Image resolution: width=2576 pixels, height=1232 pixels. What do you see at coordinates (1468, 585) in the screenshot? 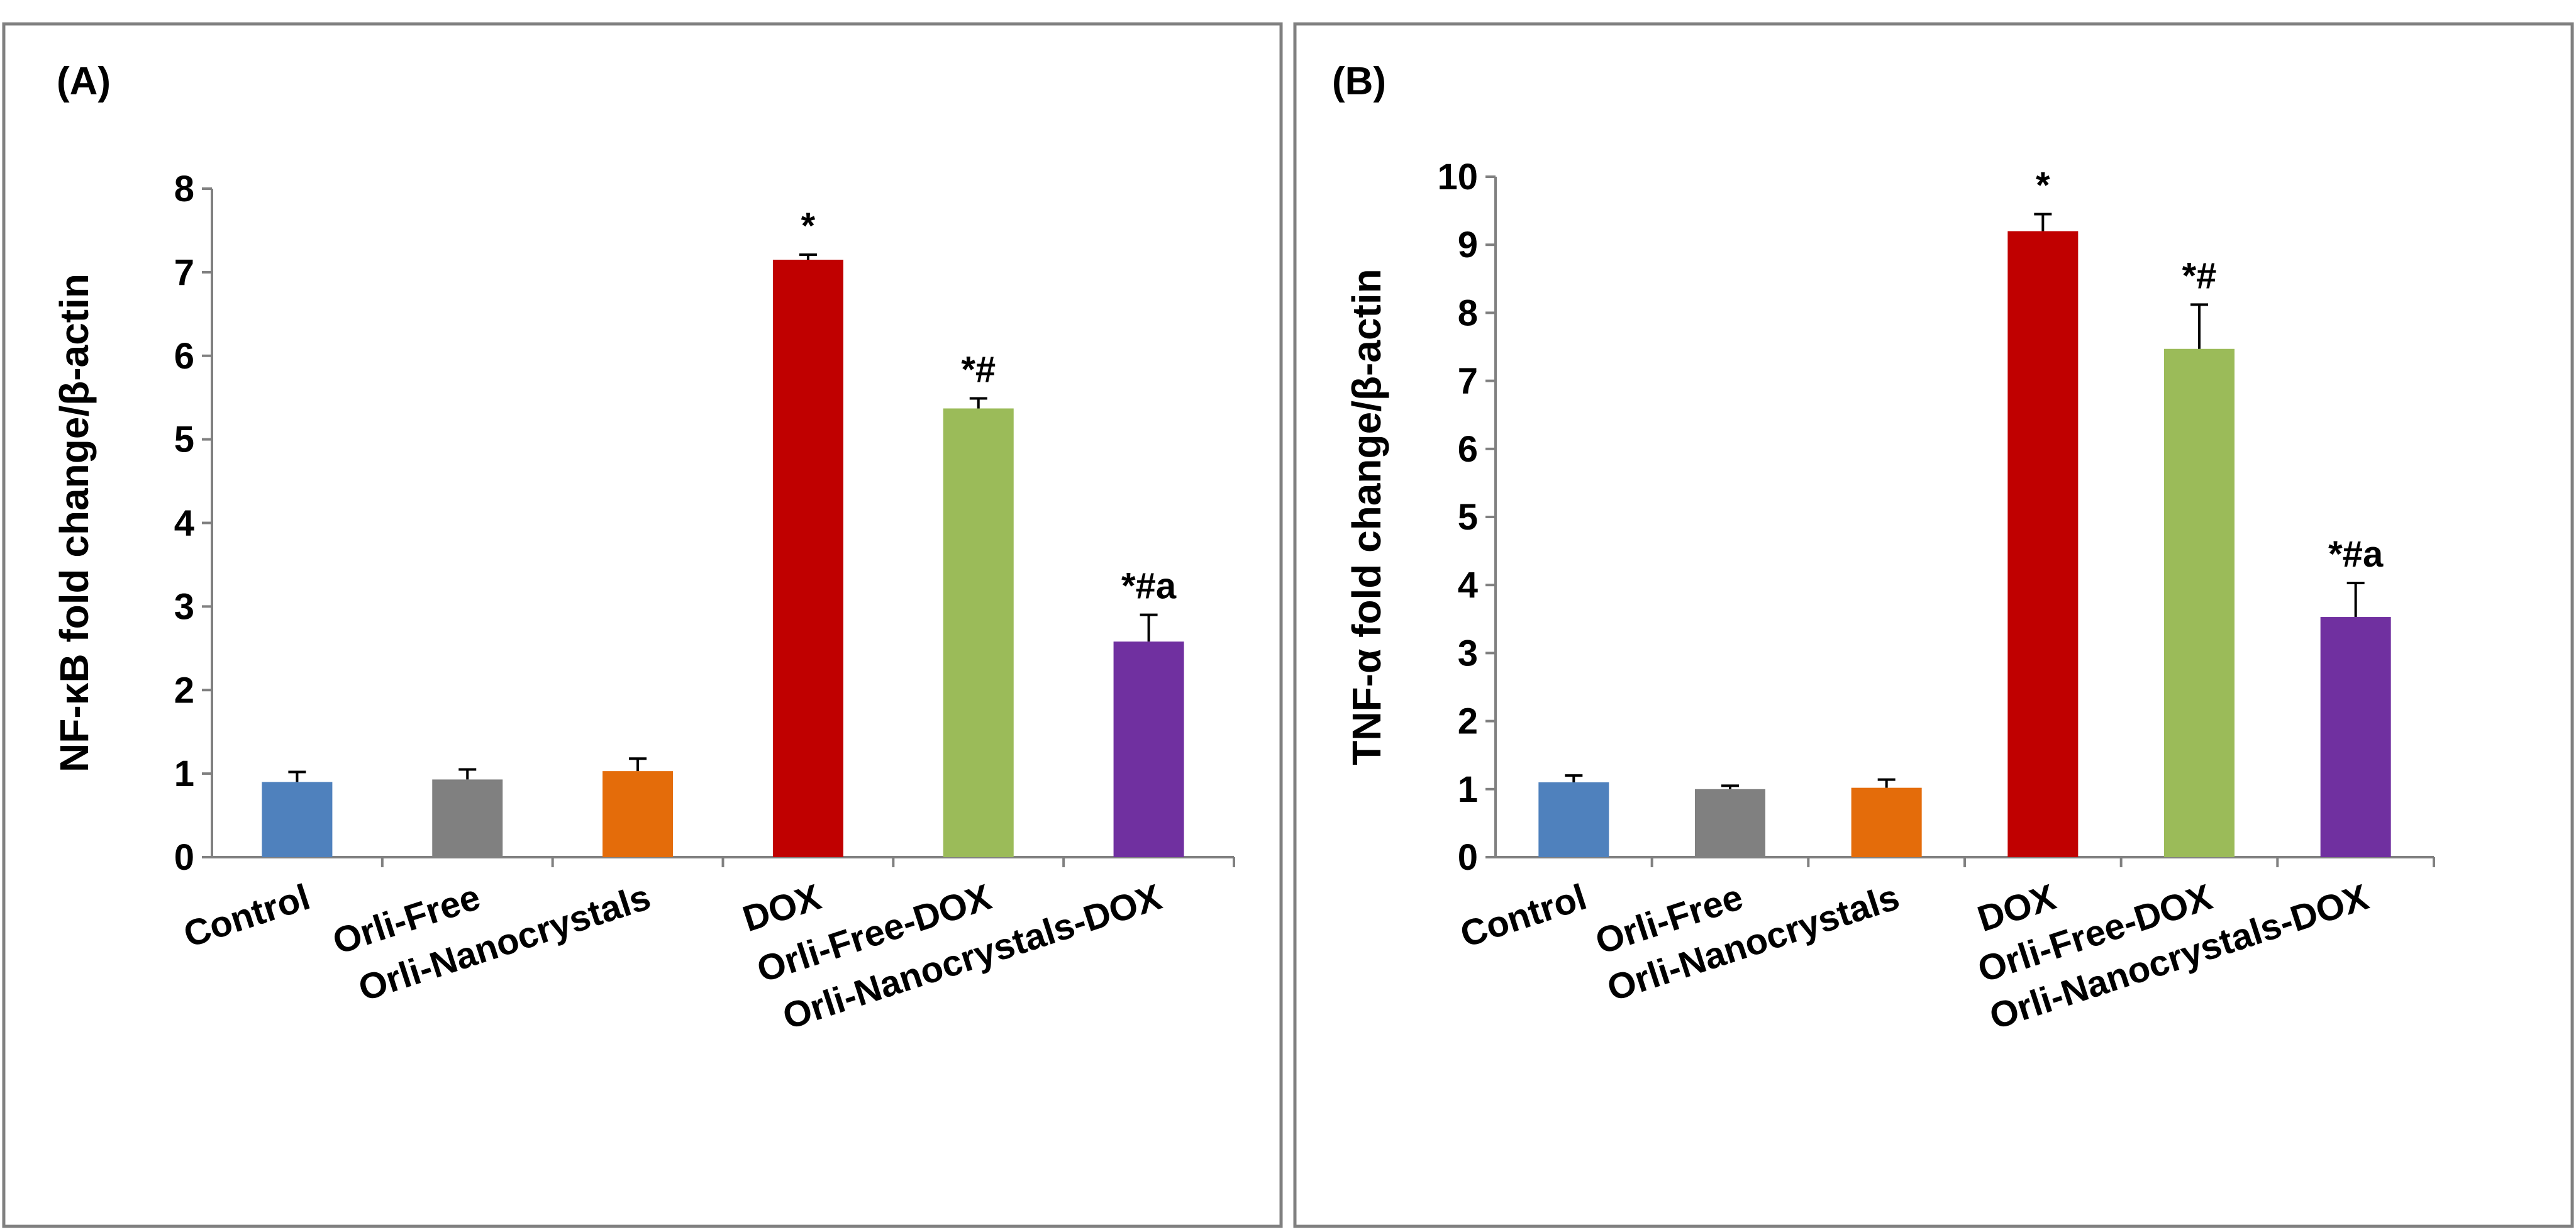
I see `panel-b-y-tick-label: 4` at bounding box center [1468, 585].